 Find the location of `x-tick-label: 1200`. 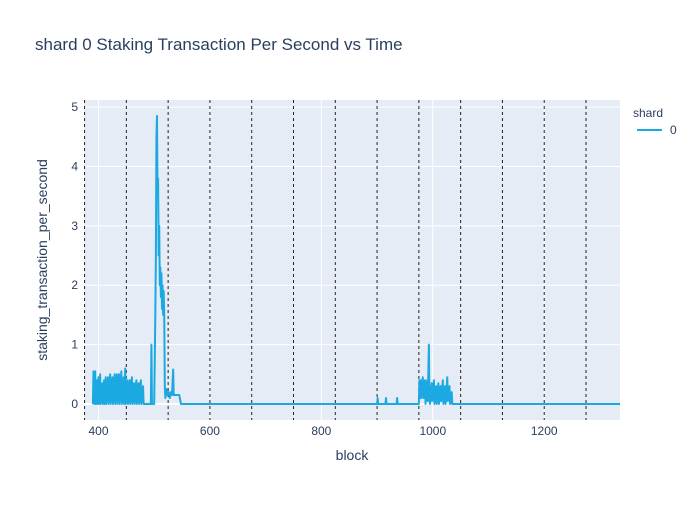

x-tick-label: 1200 is located at coordinates (544, 431).